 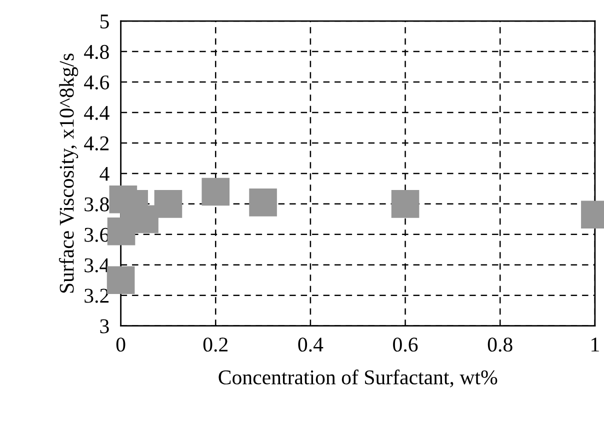 What do you see at coordinates (311, 345) in the screenshot?
I see `x-tick-label: 0.4` at bounding box center [311, 345].